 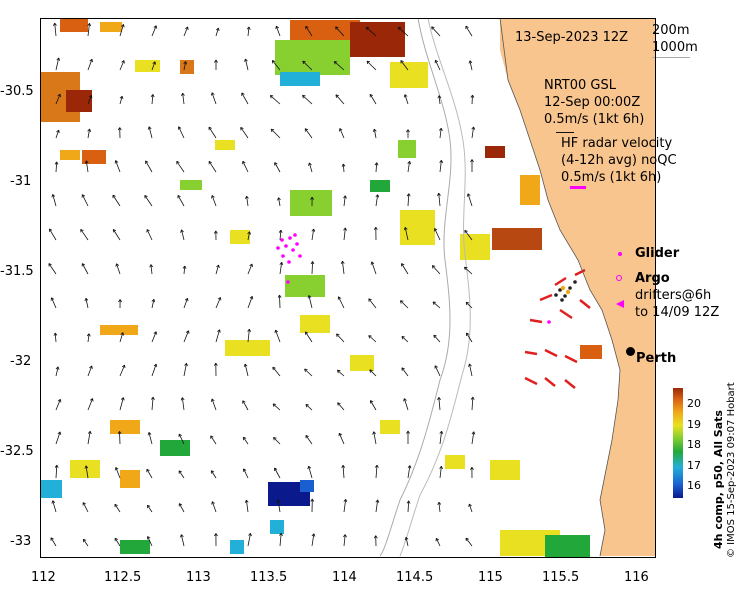 I want to click on drifter-legend-line-1: drifters@6h, so click(x=673, y=295).